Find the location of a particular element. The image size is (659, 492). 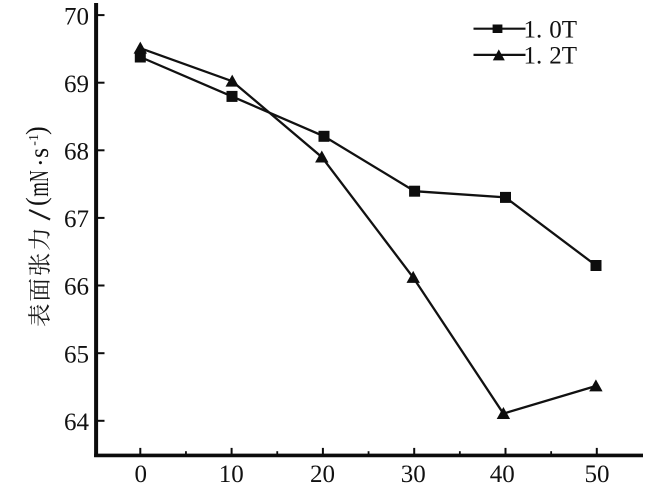

svg-text: 68 is located at coordinates (76, 152).